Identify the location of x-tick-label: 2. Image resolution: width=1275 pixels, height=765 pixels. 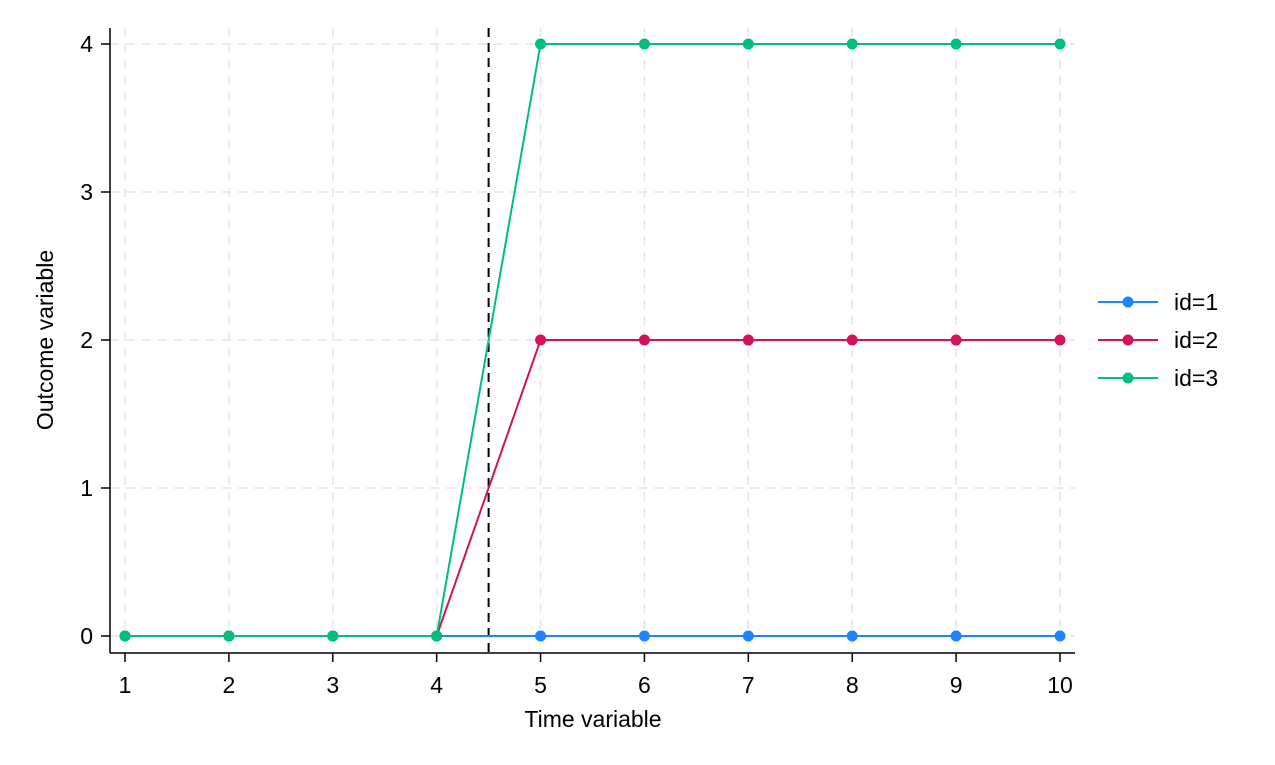
(228, 685).